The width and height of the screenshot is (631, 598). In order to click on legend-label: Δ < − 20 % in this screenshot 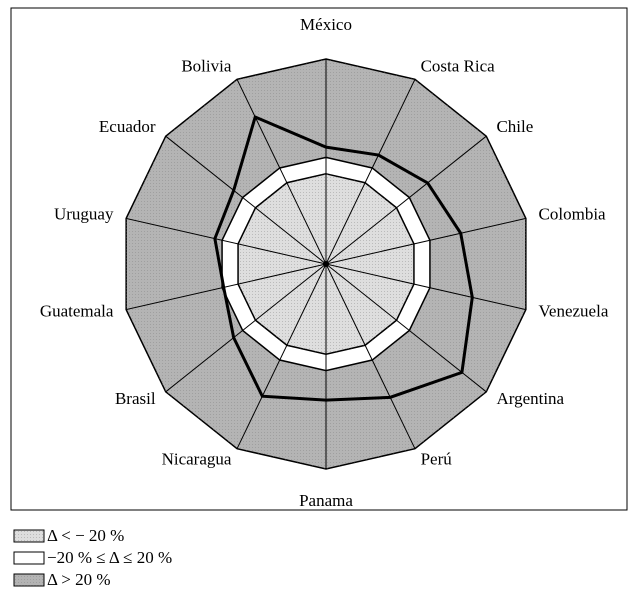, I will do `click(85, 535)`.